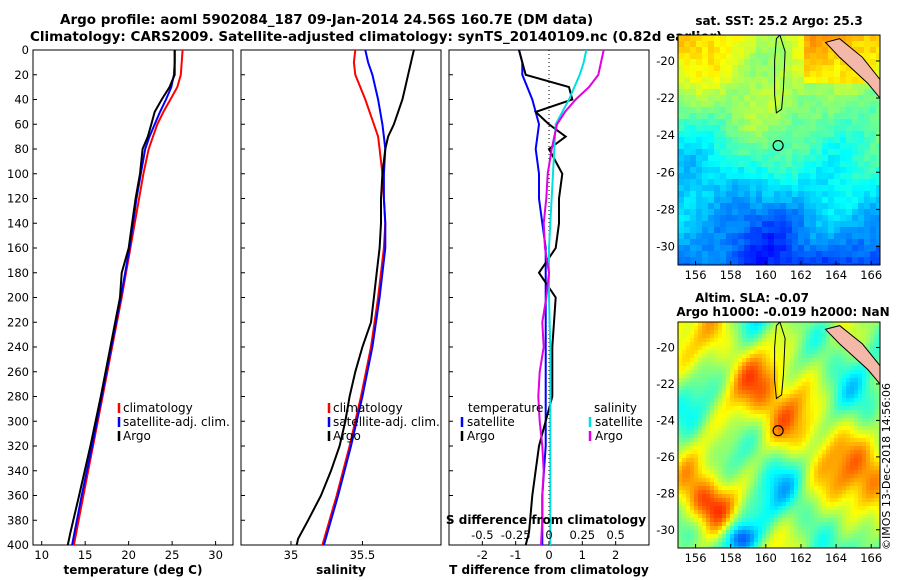  Describe the element at coordinates (836, 558) in the screenshot. I see `x-tick-label: 164` at that location.